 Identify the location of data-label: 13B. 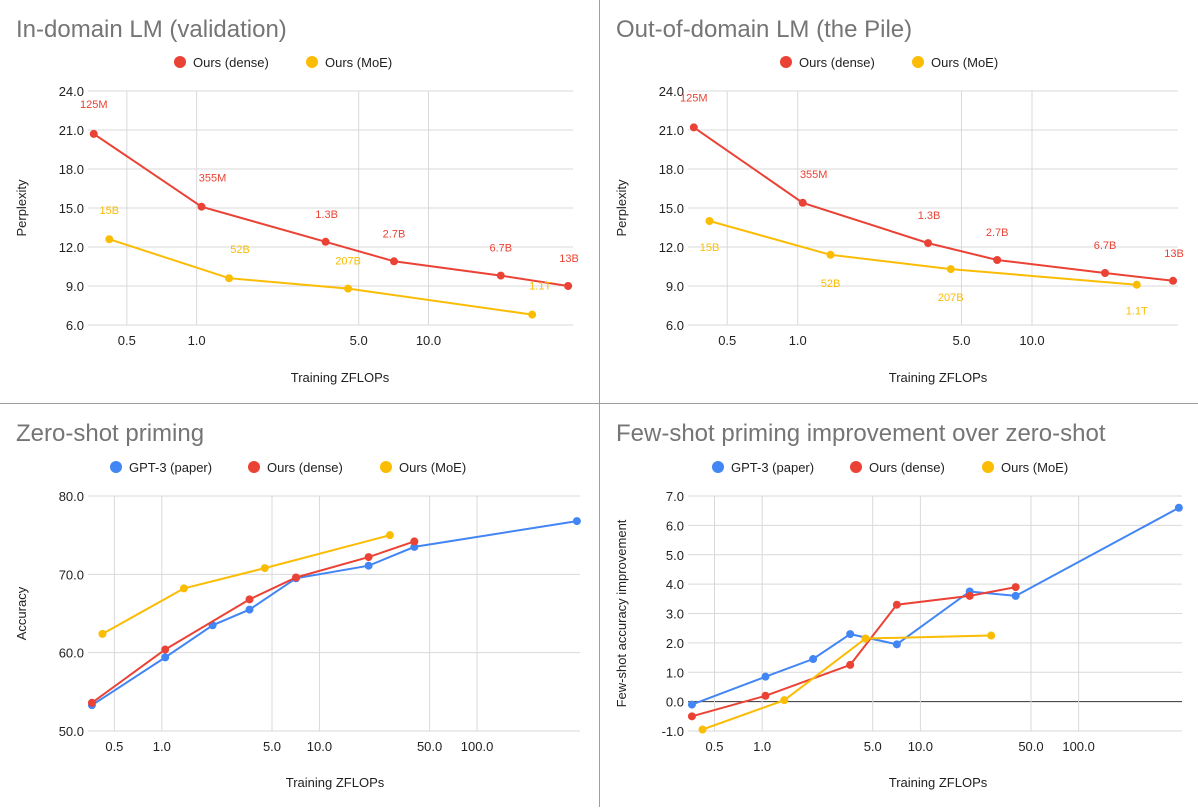
(569, 259).